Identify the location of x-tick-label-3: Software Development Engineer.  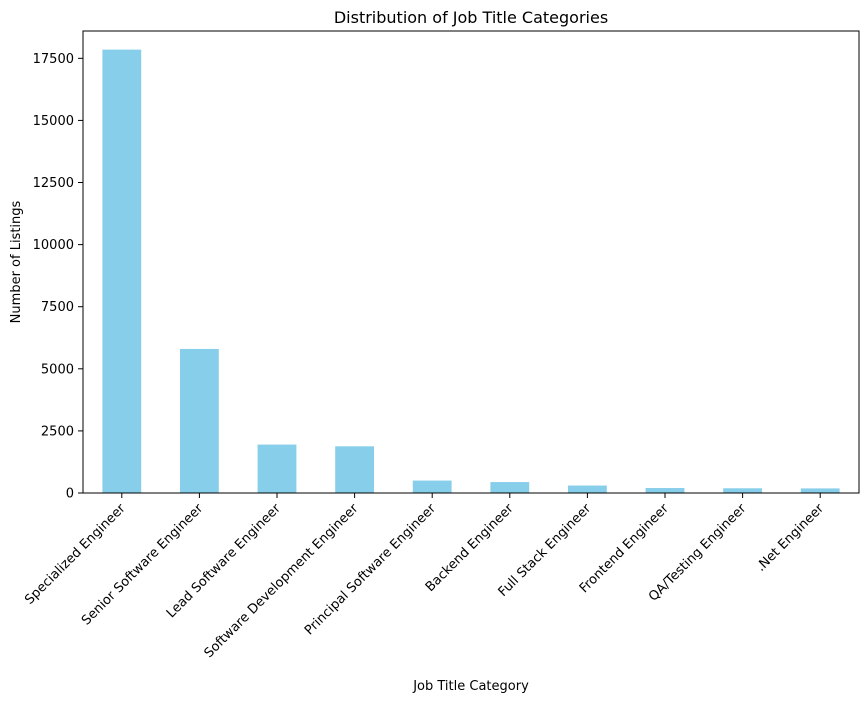
(282, 581).